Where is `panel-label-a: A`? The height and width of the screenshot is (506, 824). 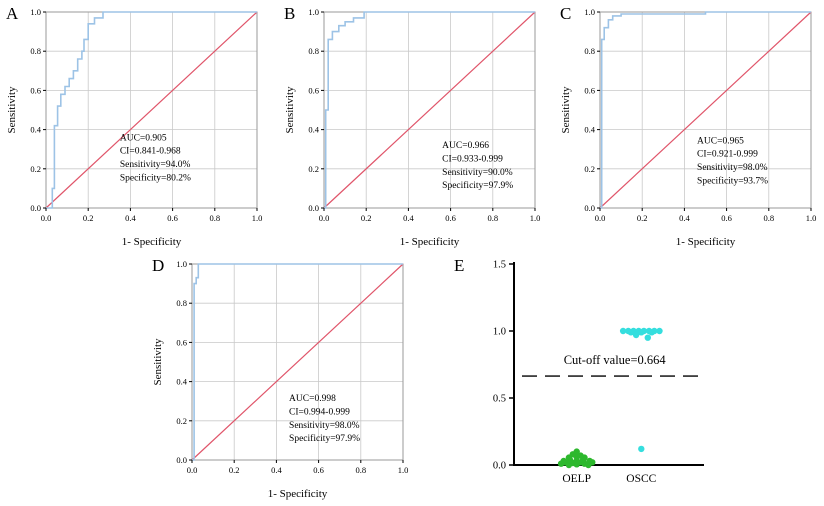
panel-label-a: A is located at coordinates (12, 13).